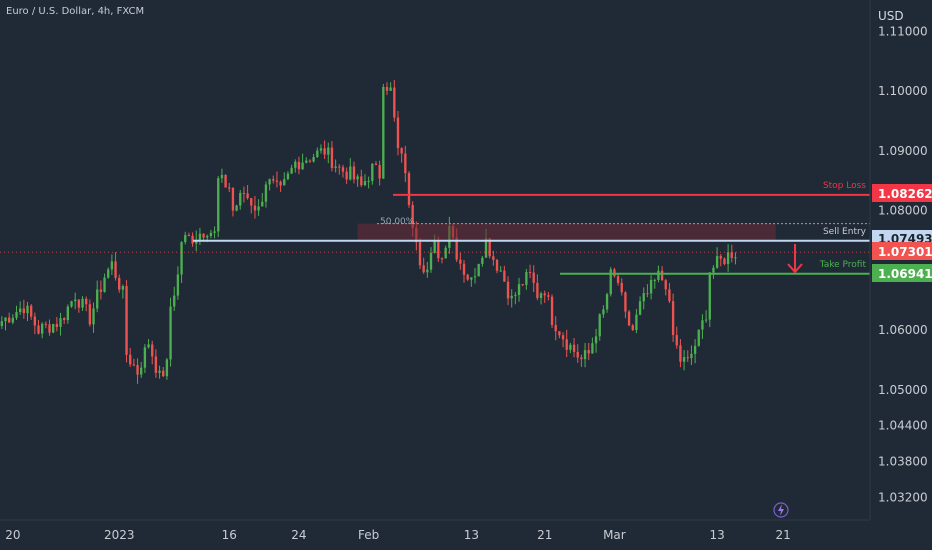 The image size is (932, 550). Describe the element at coordinates (903, 461) in the screenshot. I see `price-tick-label: 1.03800` at that location.